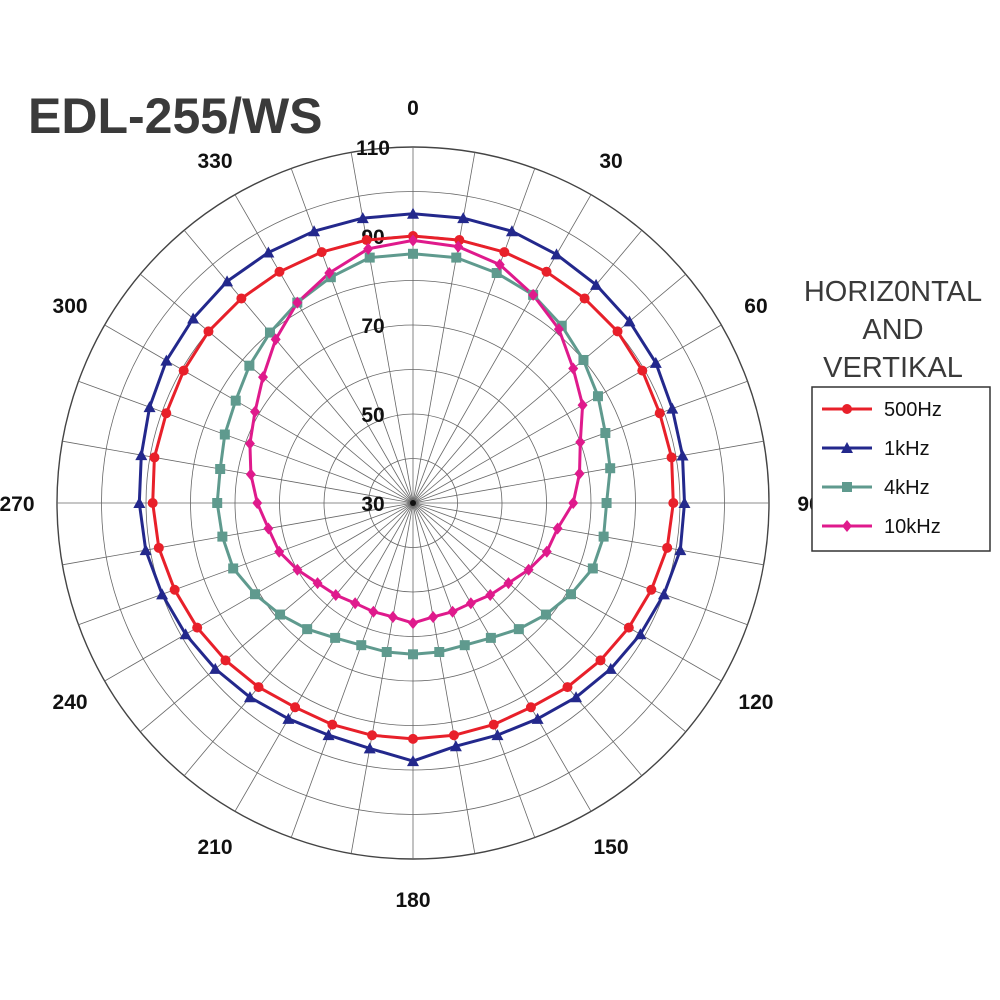 The height and width of the screenshot is (1000, 1000). What do you see at coordinates (175, 116) in the screenshot?
I see `chart-title: EDL-255/WS` at bounding box center [175, 116].